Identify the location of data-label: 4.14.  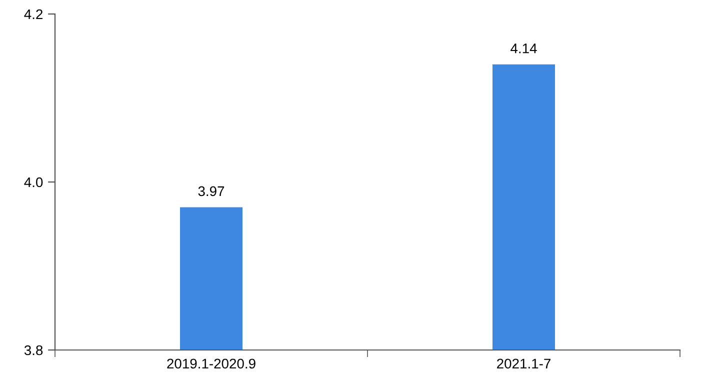
(523, 49).